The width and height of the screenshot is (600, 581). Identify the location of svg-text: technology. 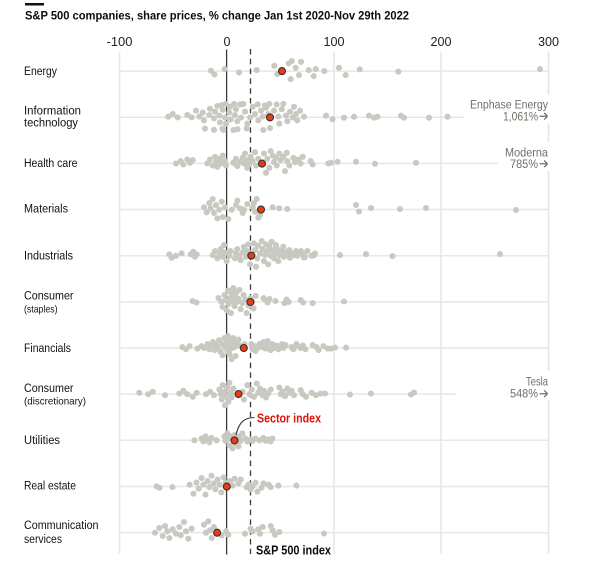
(51, 123).